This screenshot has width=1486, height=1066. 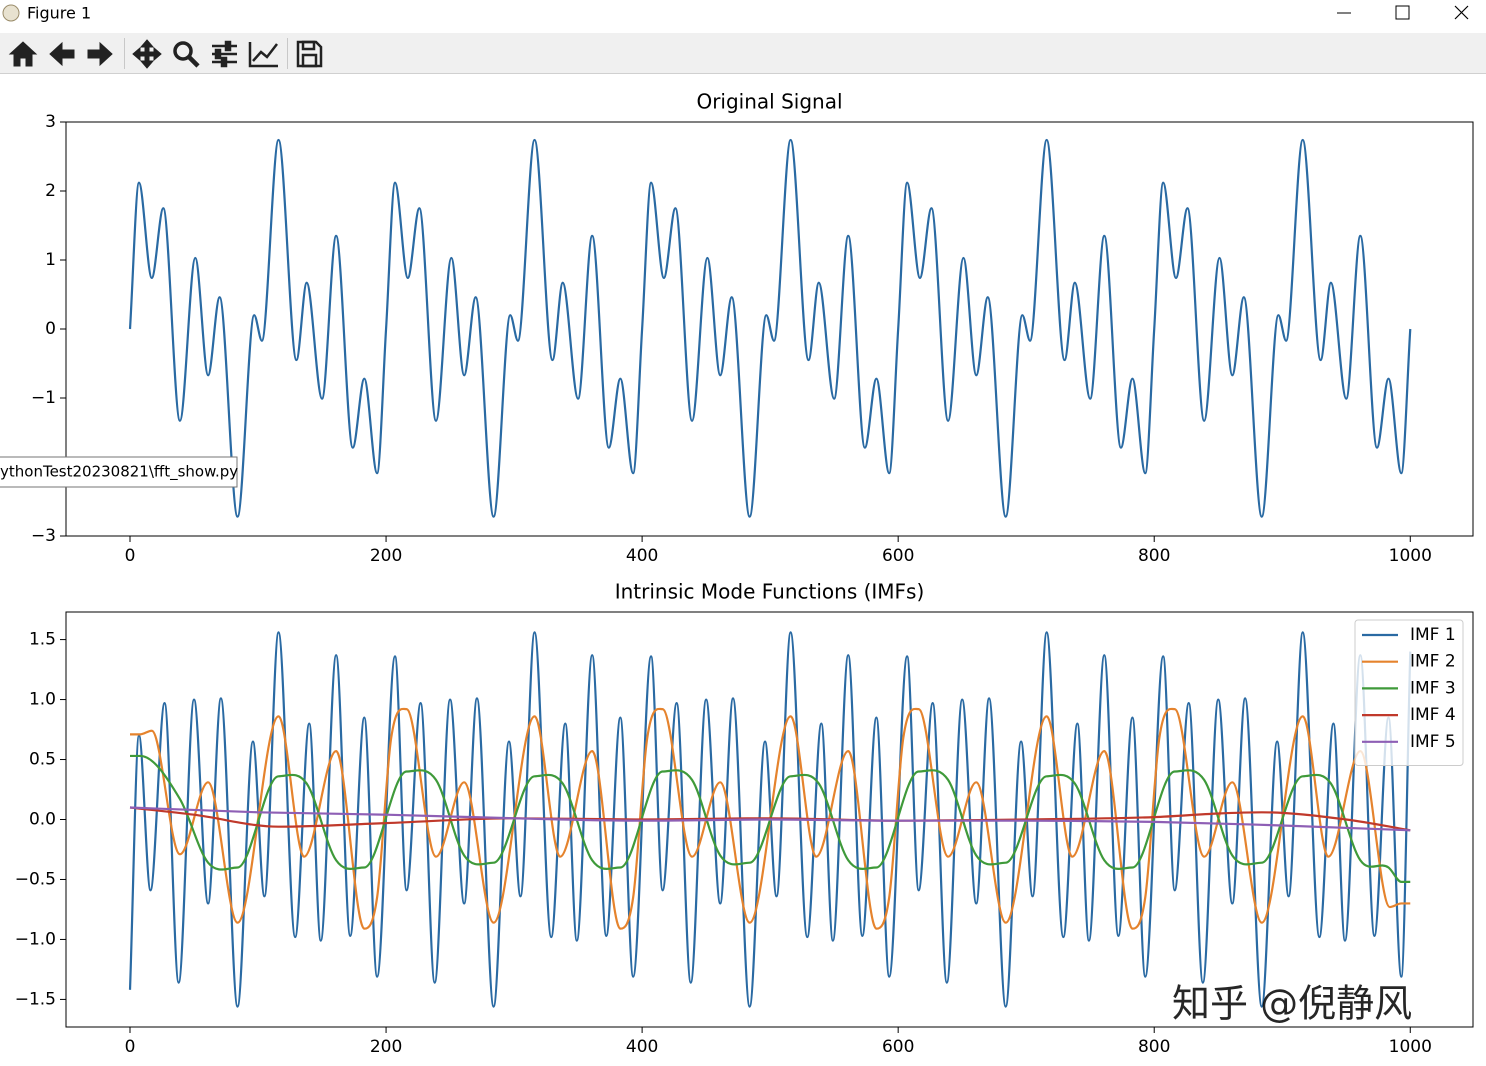 What do you see at coordinates (35, 939) in the screenshot?
I see `y-tick-label: −1.0` at bounding box center [35, 939].